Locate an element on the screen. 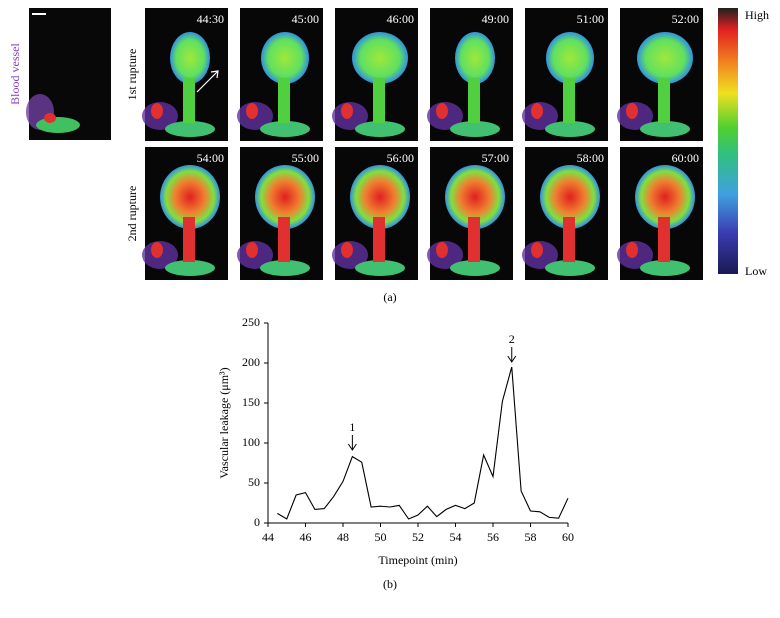  timestamp: 45:00 is located at coordinates (305, 19).